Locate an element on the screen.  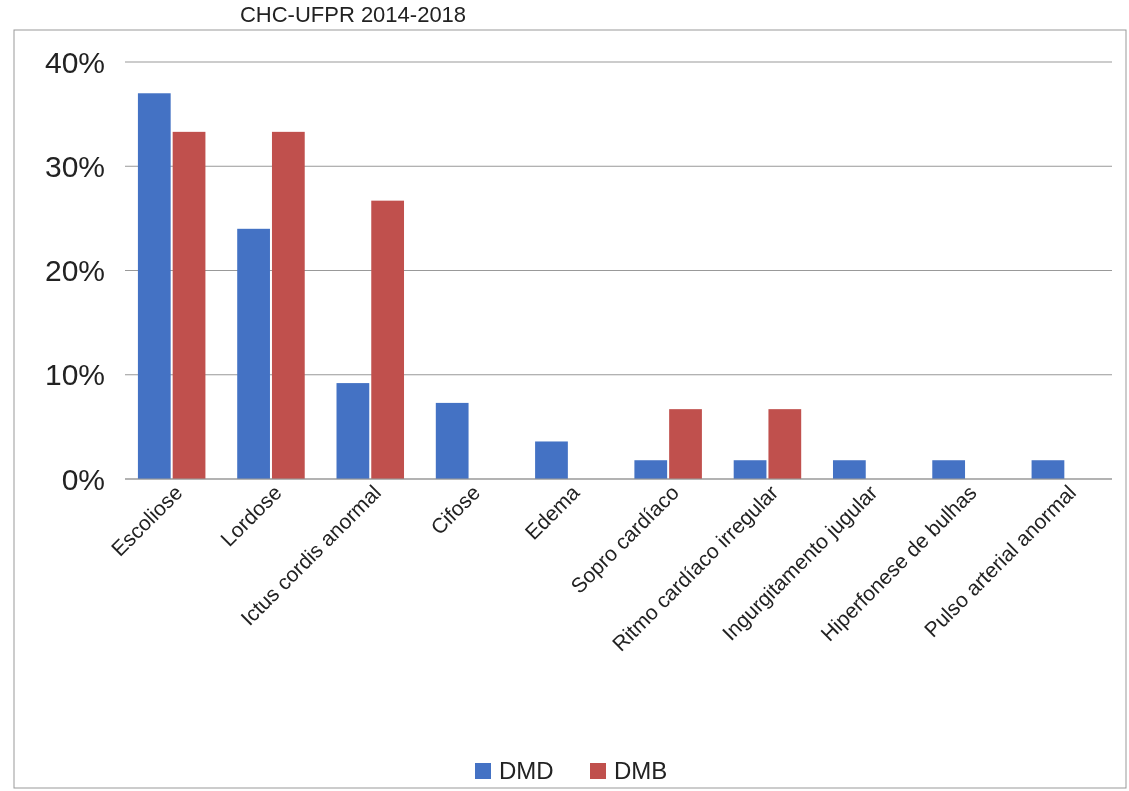
y-tick-label: 20% is located at coordinates (74, 270).